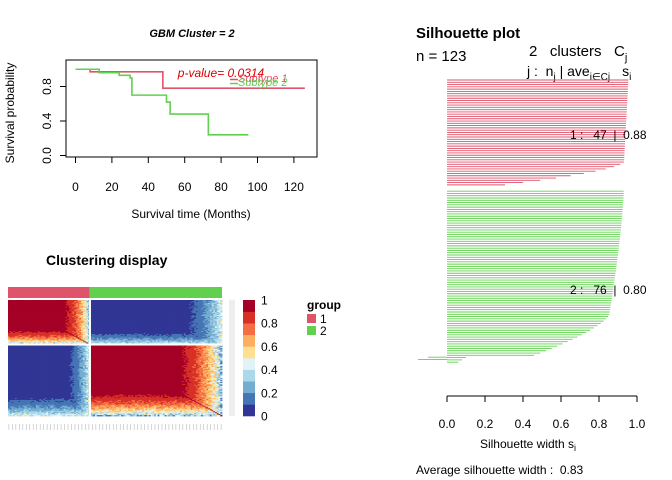 This screenshot has width=672, height=480. I want to click on survival-y-label: Survival probability, so click(10, 113).